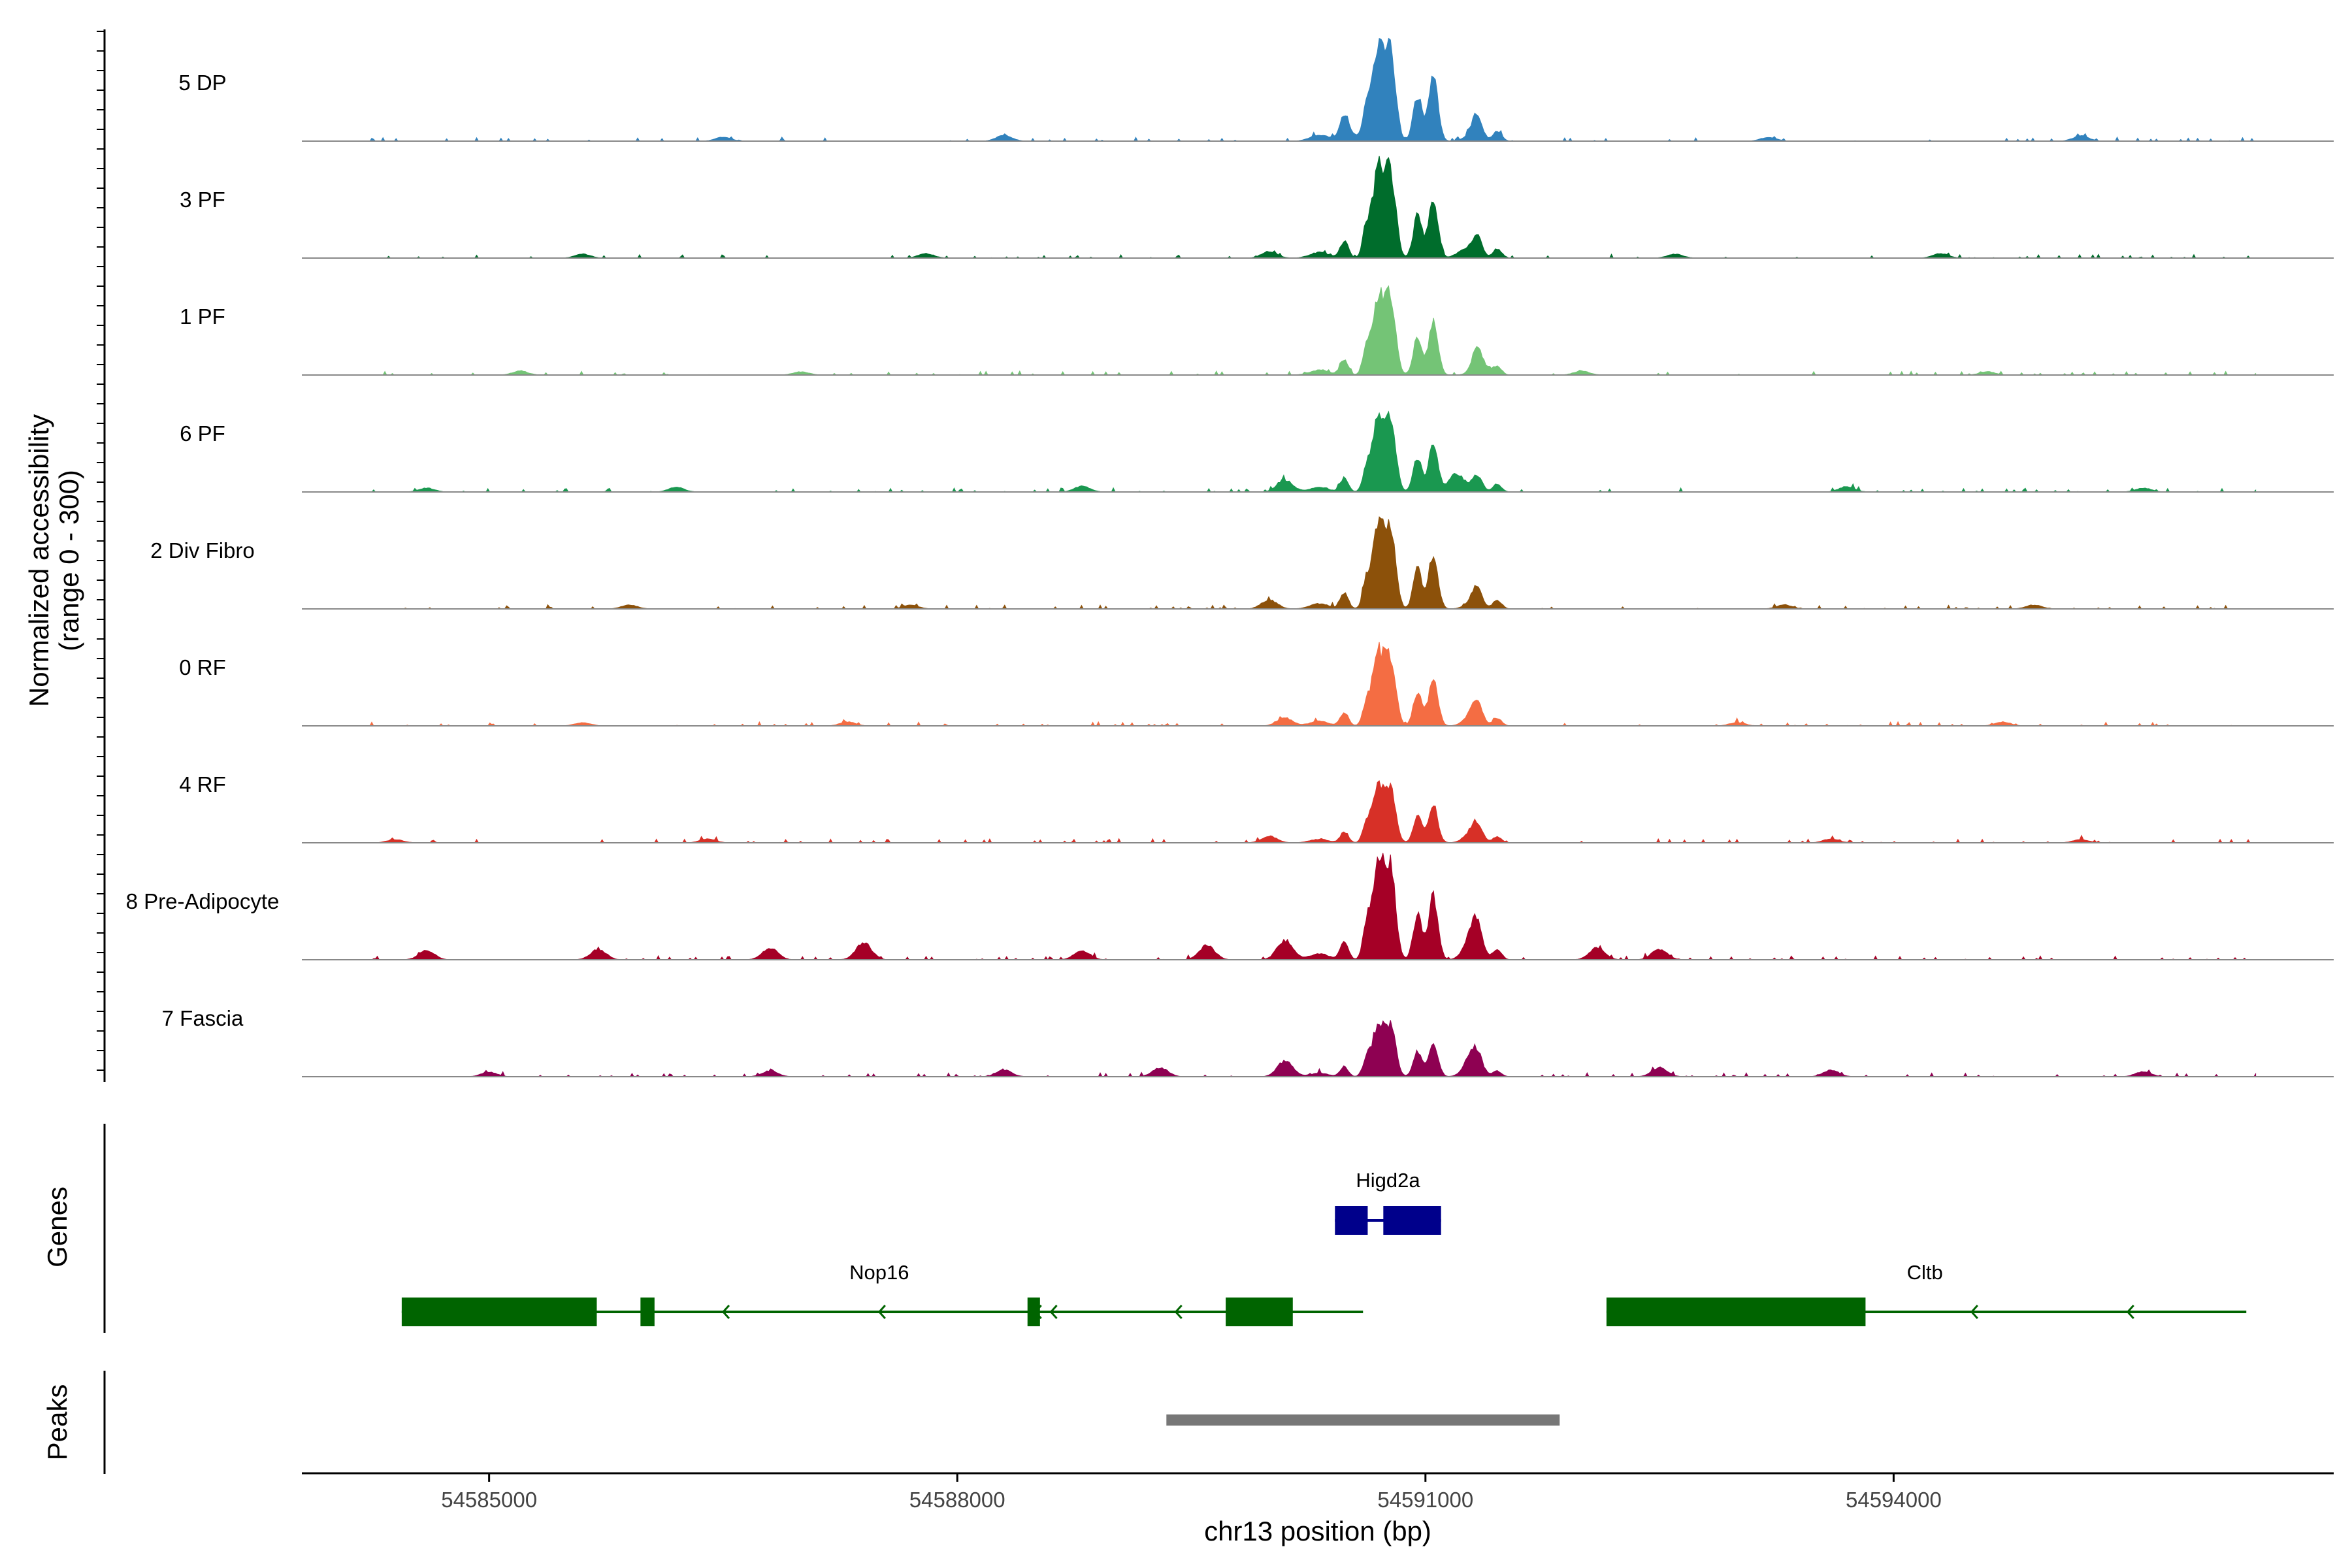  I want to click on gene-label: Higd2a, so click(1388, 1180).